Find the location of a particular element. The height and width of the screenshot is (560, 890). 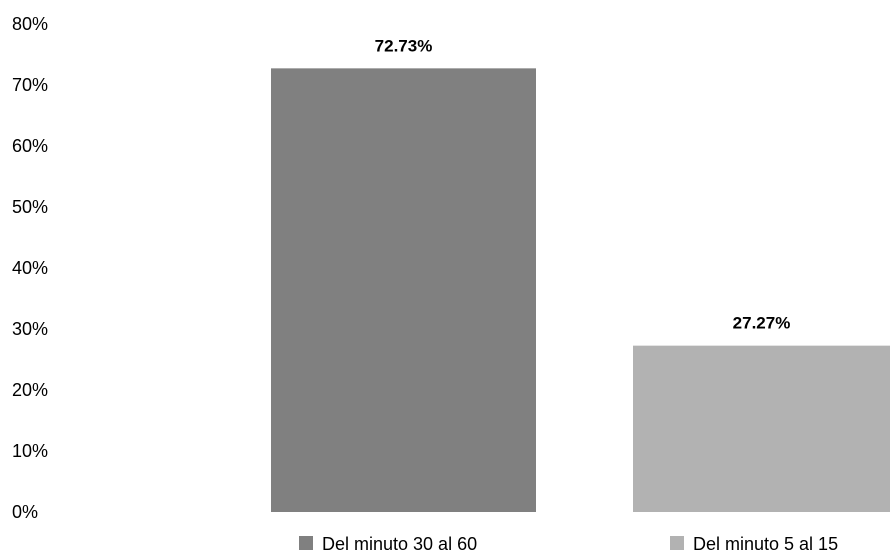

y-tick-label: 70% is located at coordinates (30, 85).